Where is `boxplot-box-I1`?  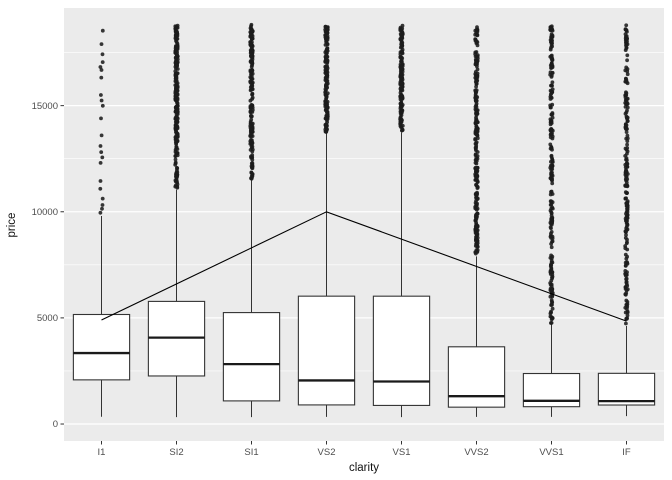 boxplot-box-I1 is located at coordinates (101, 347).